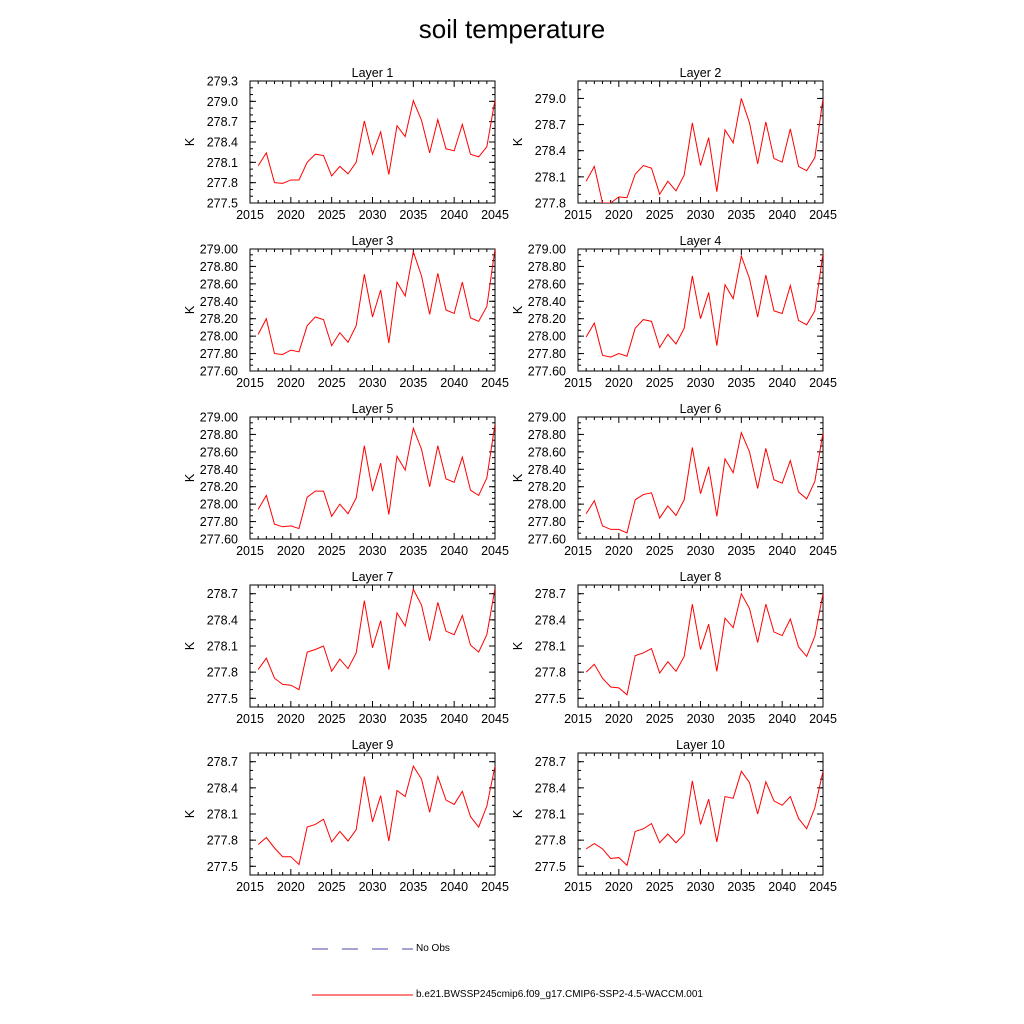 This screenshot has height=1024, width=1024. I want to click on legend-model-line, so click(362, 995).